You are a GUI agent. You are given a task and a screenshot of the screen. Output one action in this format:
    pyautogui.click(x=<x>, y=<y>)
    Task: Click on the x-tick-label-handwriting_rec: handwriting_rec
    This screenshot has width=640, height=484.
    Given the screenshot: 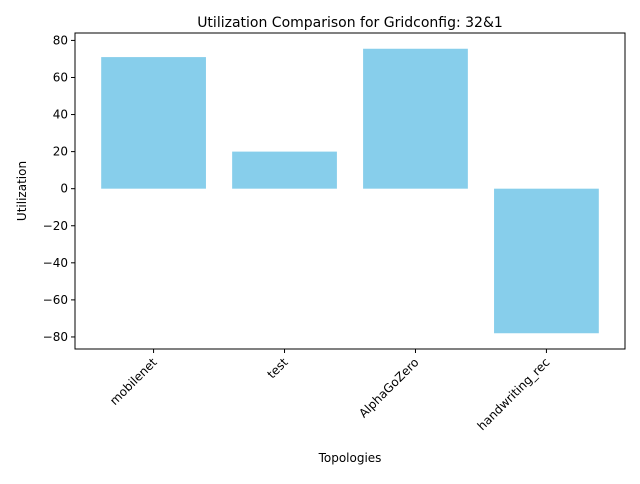 What is the action you would take?
    pyautogui.click(x=514, y=394)
    